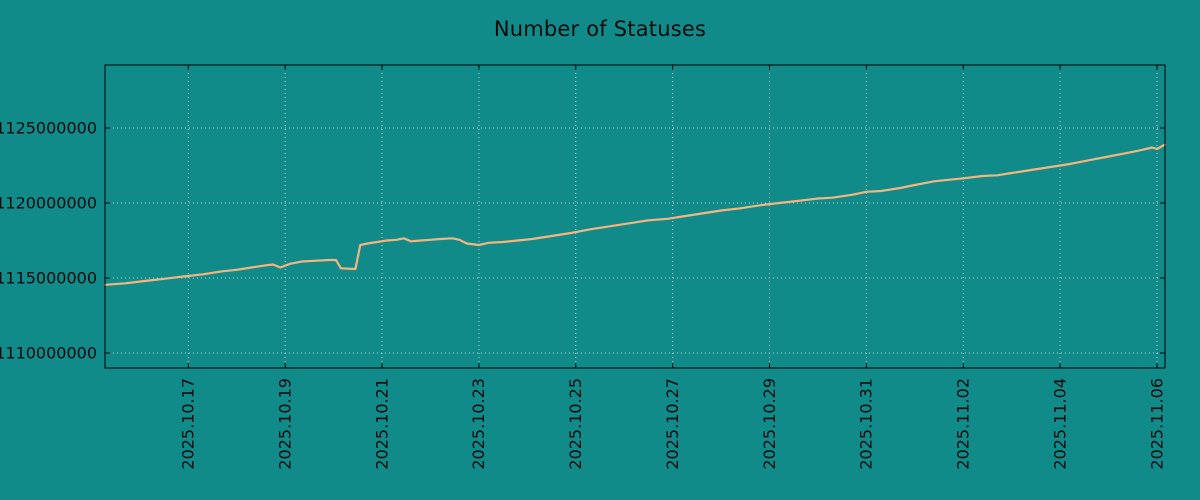 The width and height of the screenshot is (1200, 500). I want to click on x-tick-label: 2025.10.23, so click(478, 424).